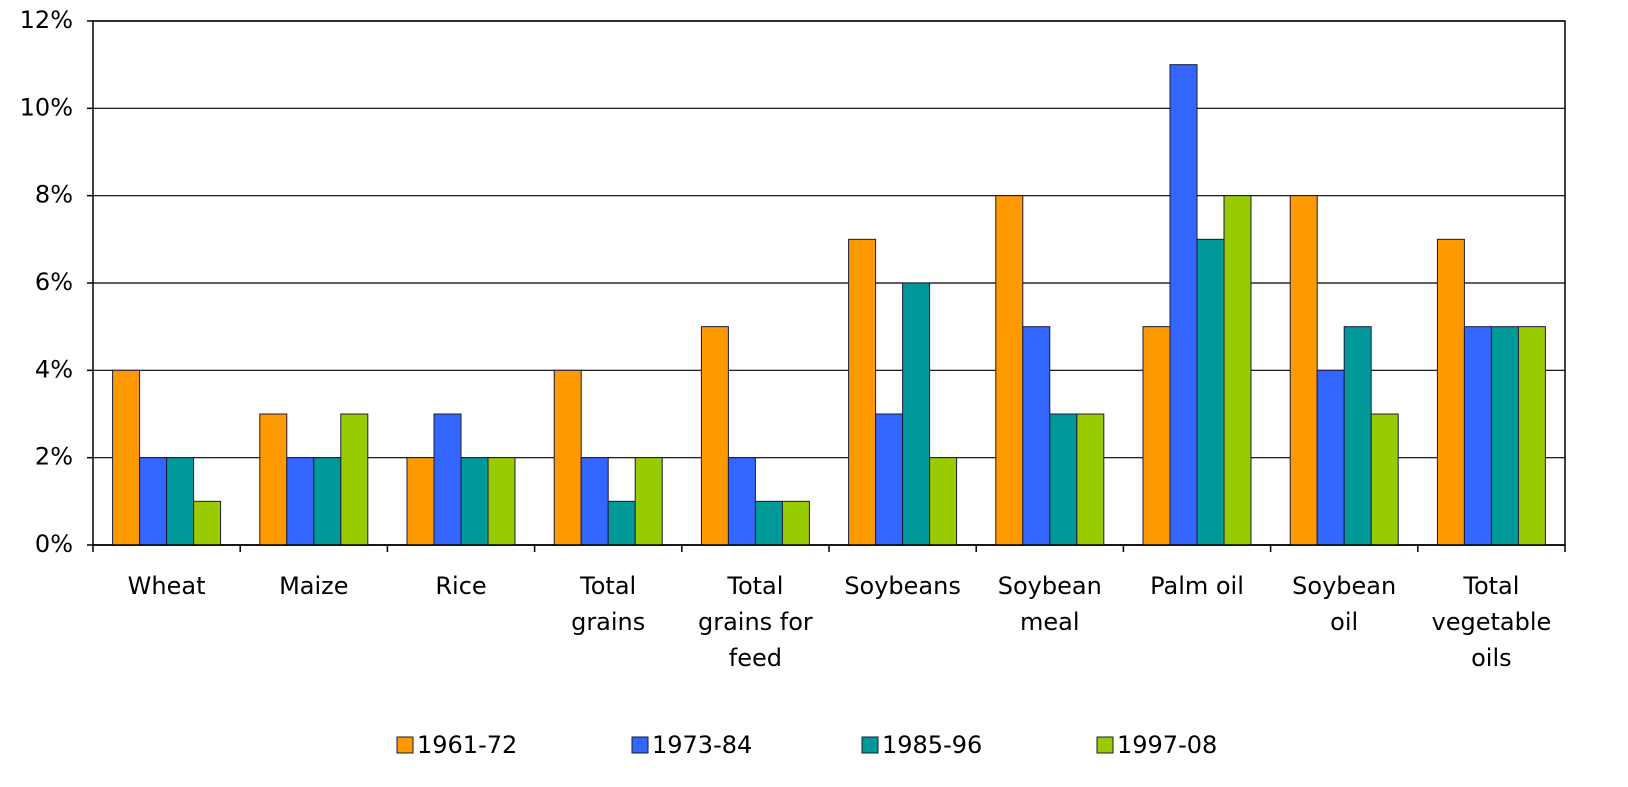  What do you see at coordinates (1049, 604) in the screenshot?
I see `x-tick-label: Soybean meal` at bounding box center [1049, 604].